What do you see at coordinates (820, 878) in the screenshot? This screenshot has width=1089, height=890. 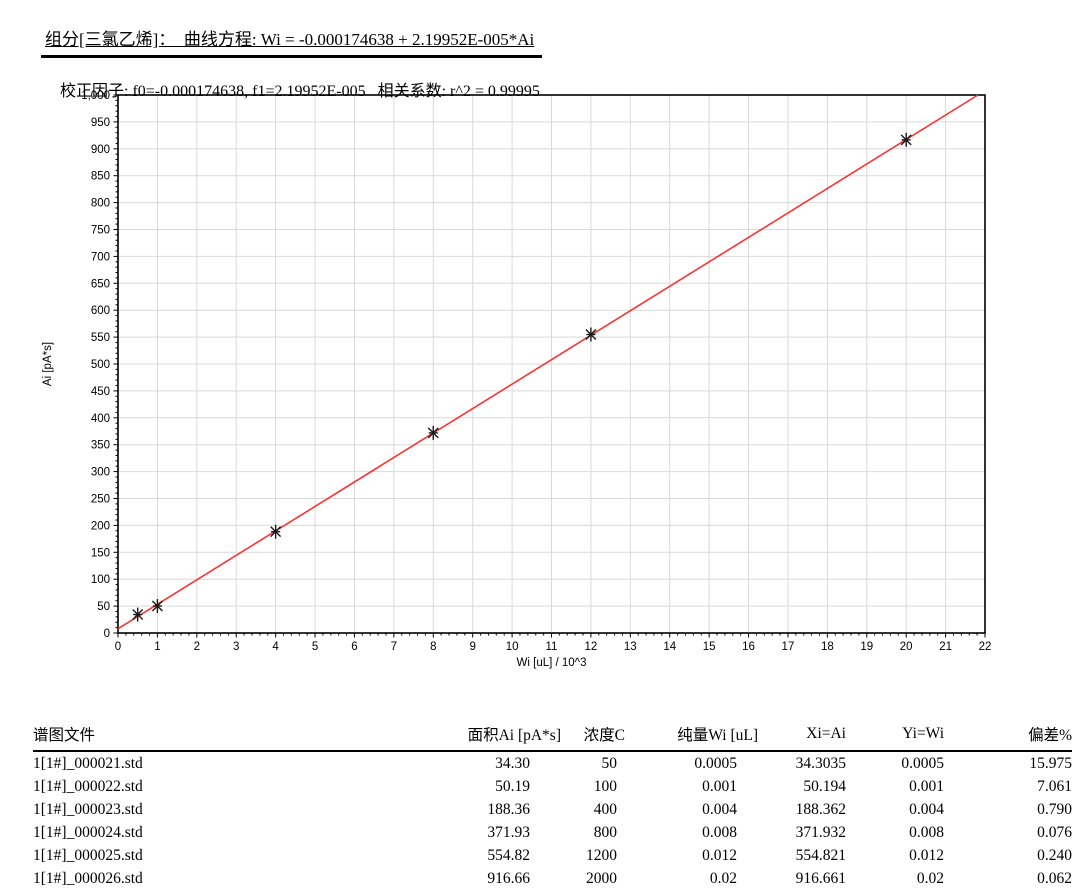 I see `cell-value: 916.661` at bounding box center [820, 878].